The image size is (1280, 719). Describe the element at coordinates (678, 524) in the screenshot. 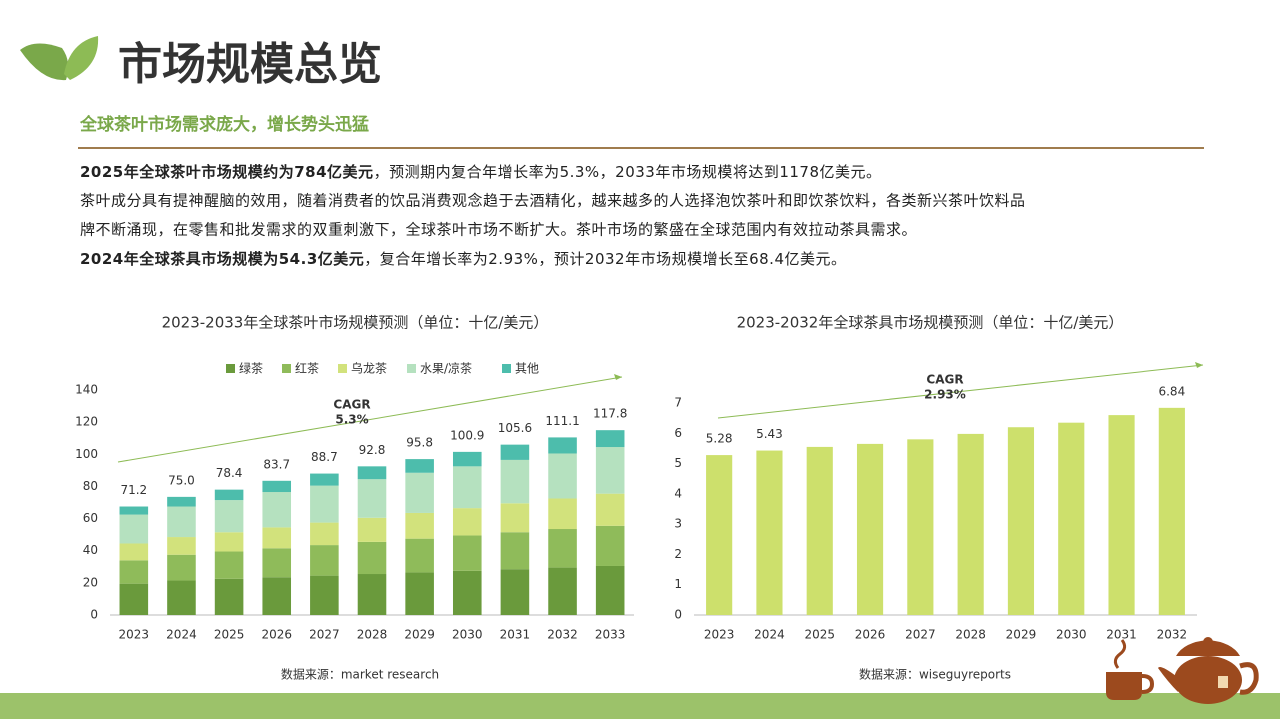

I see `y-tick-label: 3` at that location.